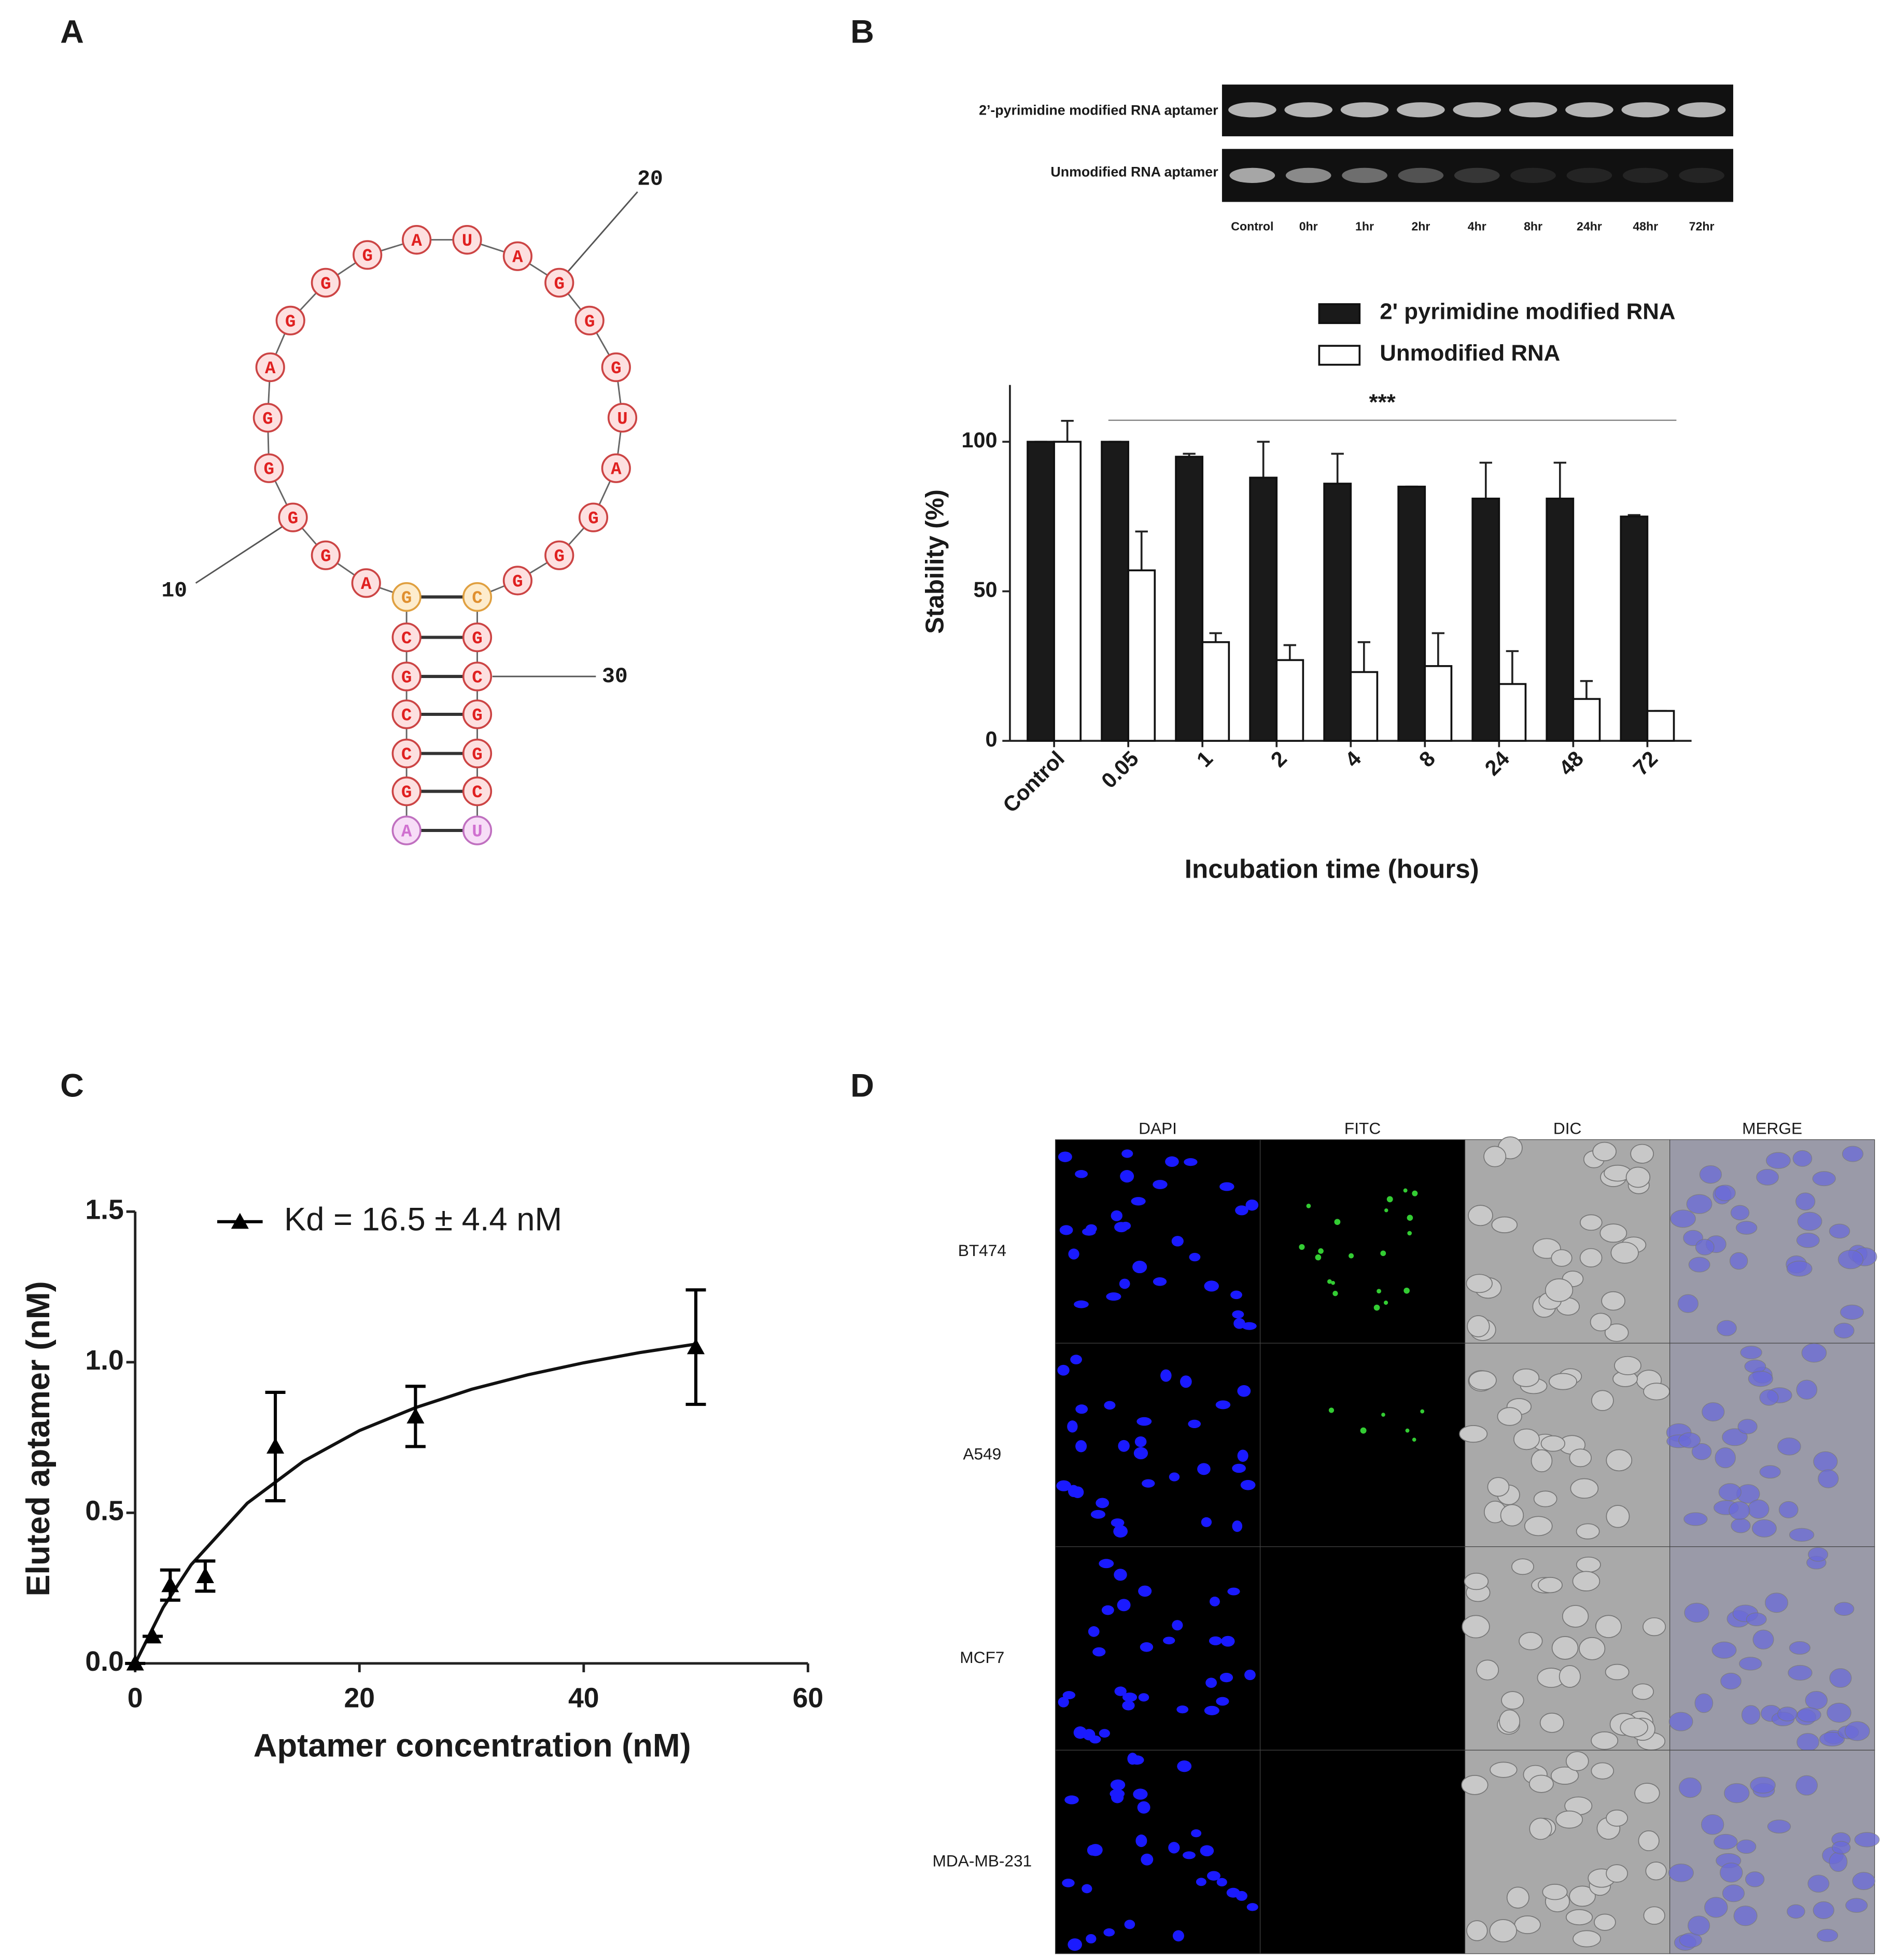 Image resolution: width=1881 pixels, height=1960 pixels. What do you see at coordinates (1589, 226) in the screenshot?
I see `gel-lane-label: 24hr` at bounding box center [1589, 226].